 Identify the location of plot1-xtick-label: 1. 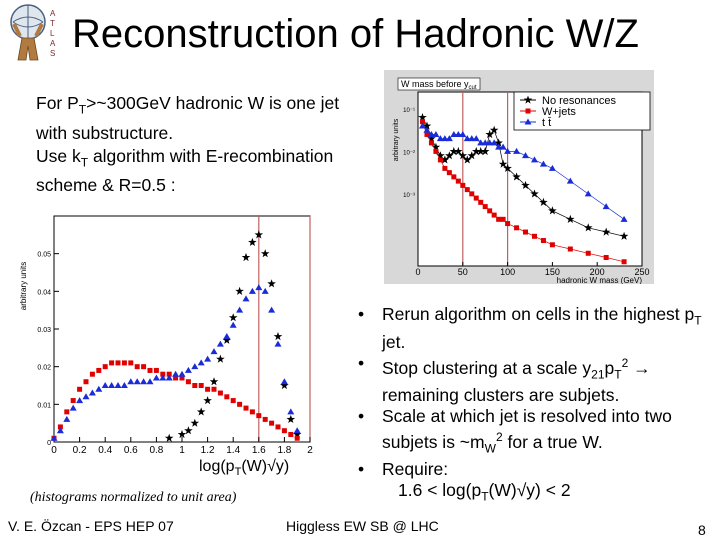
(182, 450).